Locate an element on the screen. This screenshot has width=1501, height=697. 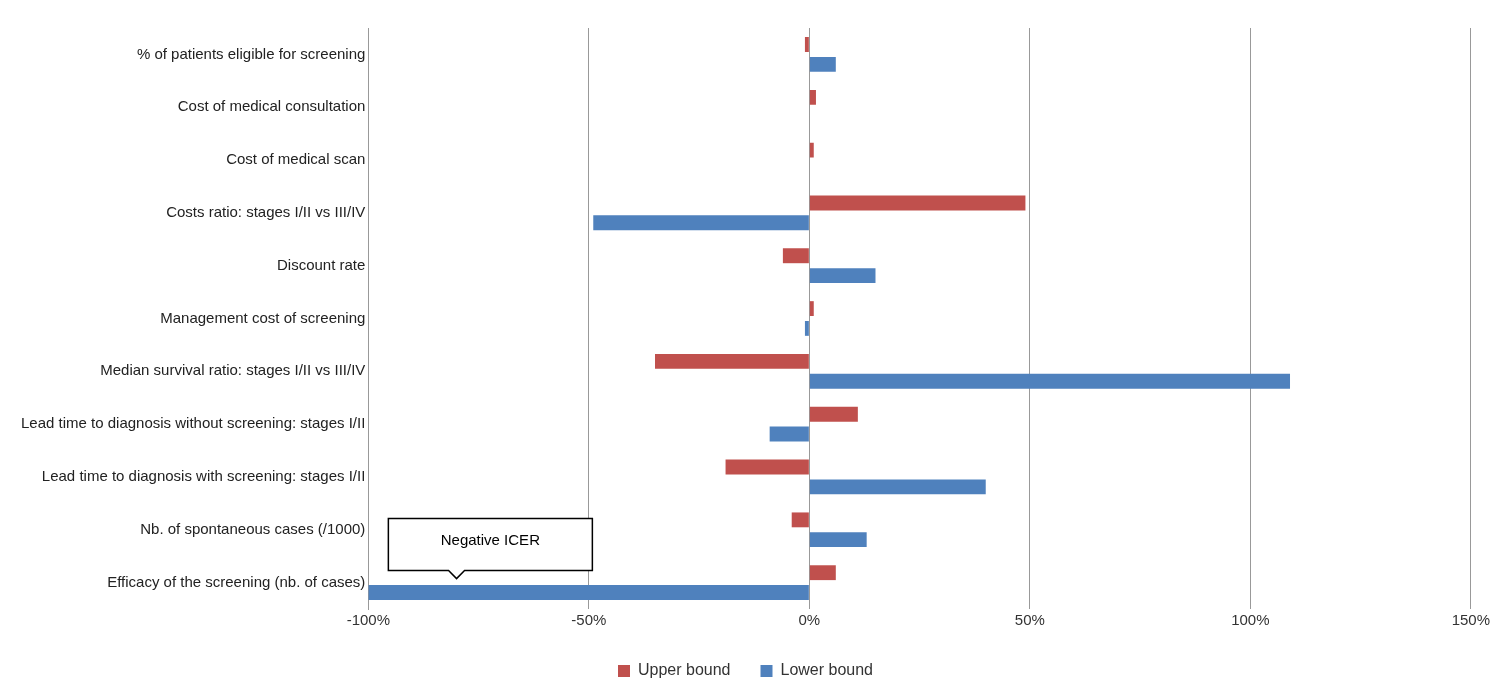
annotation: Negative ICER is located at coordinates (490, 539).